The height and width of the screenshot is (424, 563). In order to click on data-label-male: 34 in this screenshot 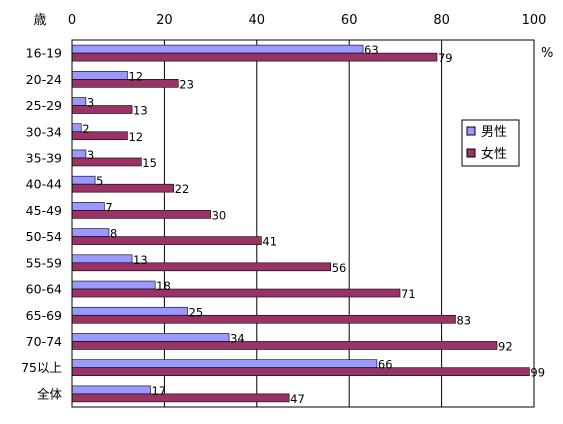, I will do `click(237, 338)`.